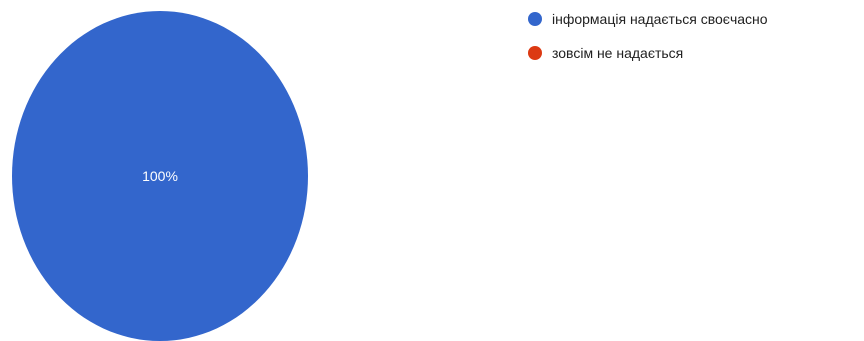 This screenshot has width=864, height=341. I want to click on legend-item-timely: інформація надається своєчасно, so click(648, 19).